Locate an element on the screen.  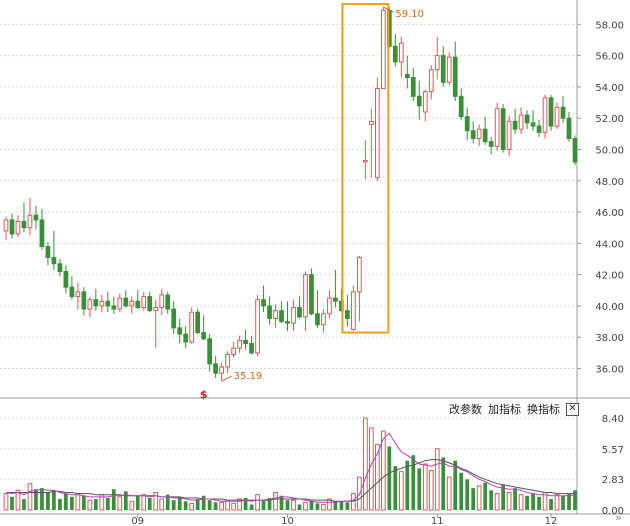
change-params-button: 改参数 is located at coordinates (465, 409).